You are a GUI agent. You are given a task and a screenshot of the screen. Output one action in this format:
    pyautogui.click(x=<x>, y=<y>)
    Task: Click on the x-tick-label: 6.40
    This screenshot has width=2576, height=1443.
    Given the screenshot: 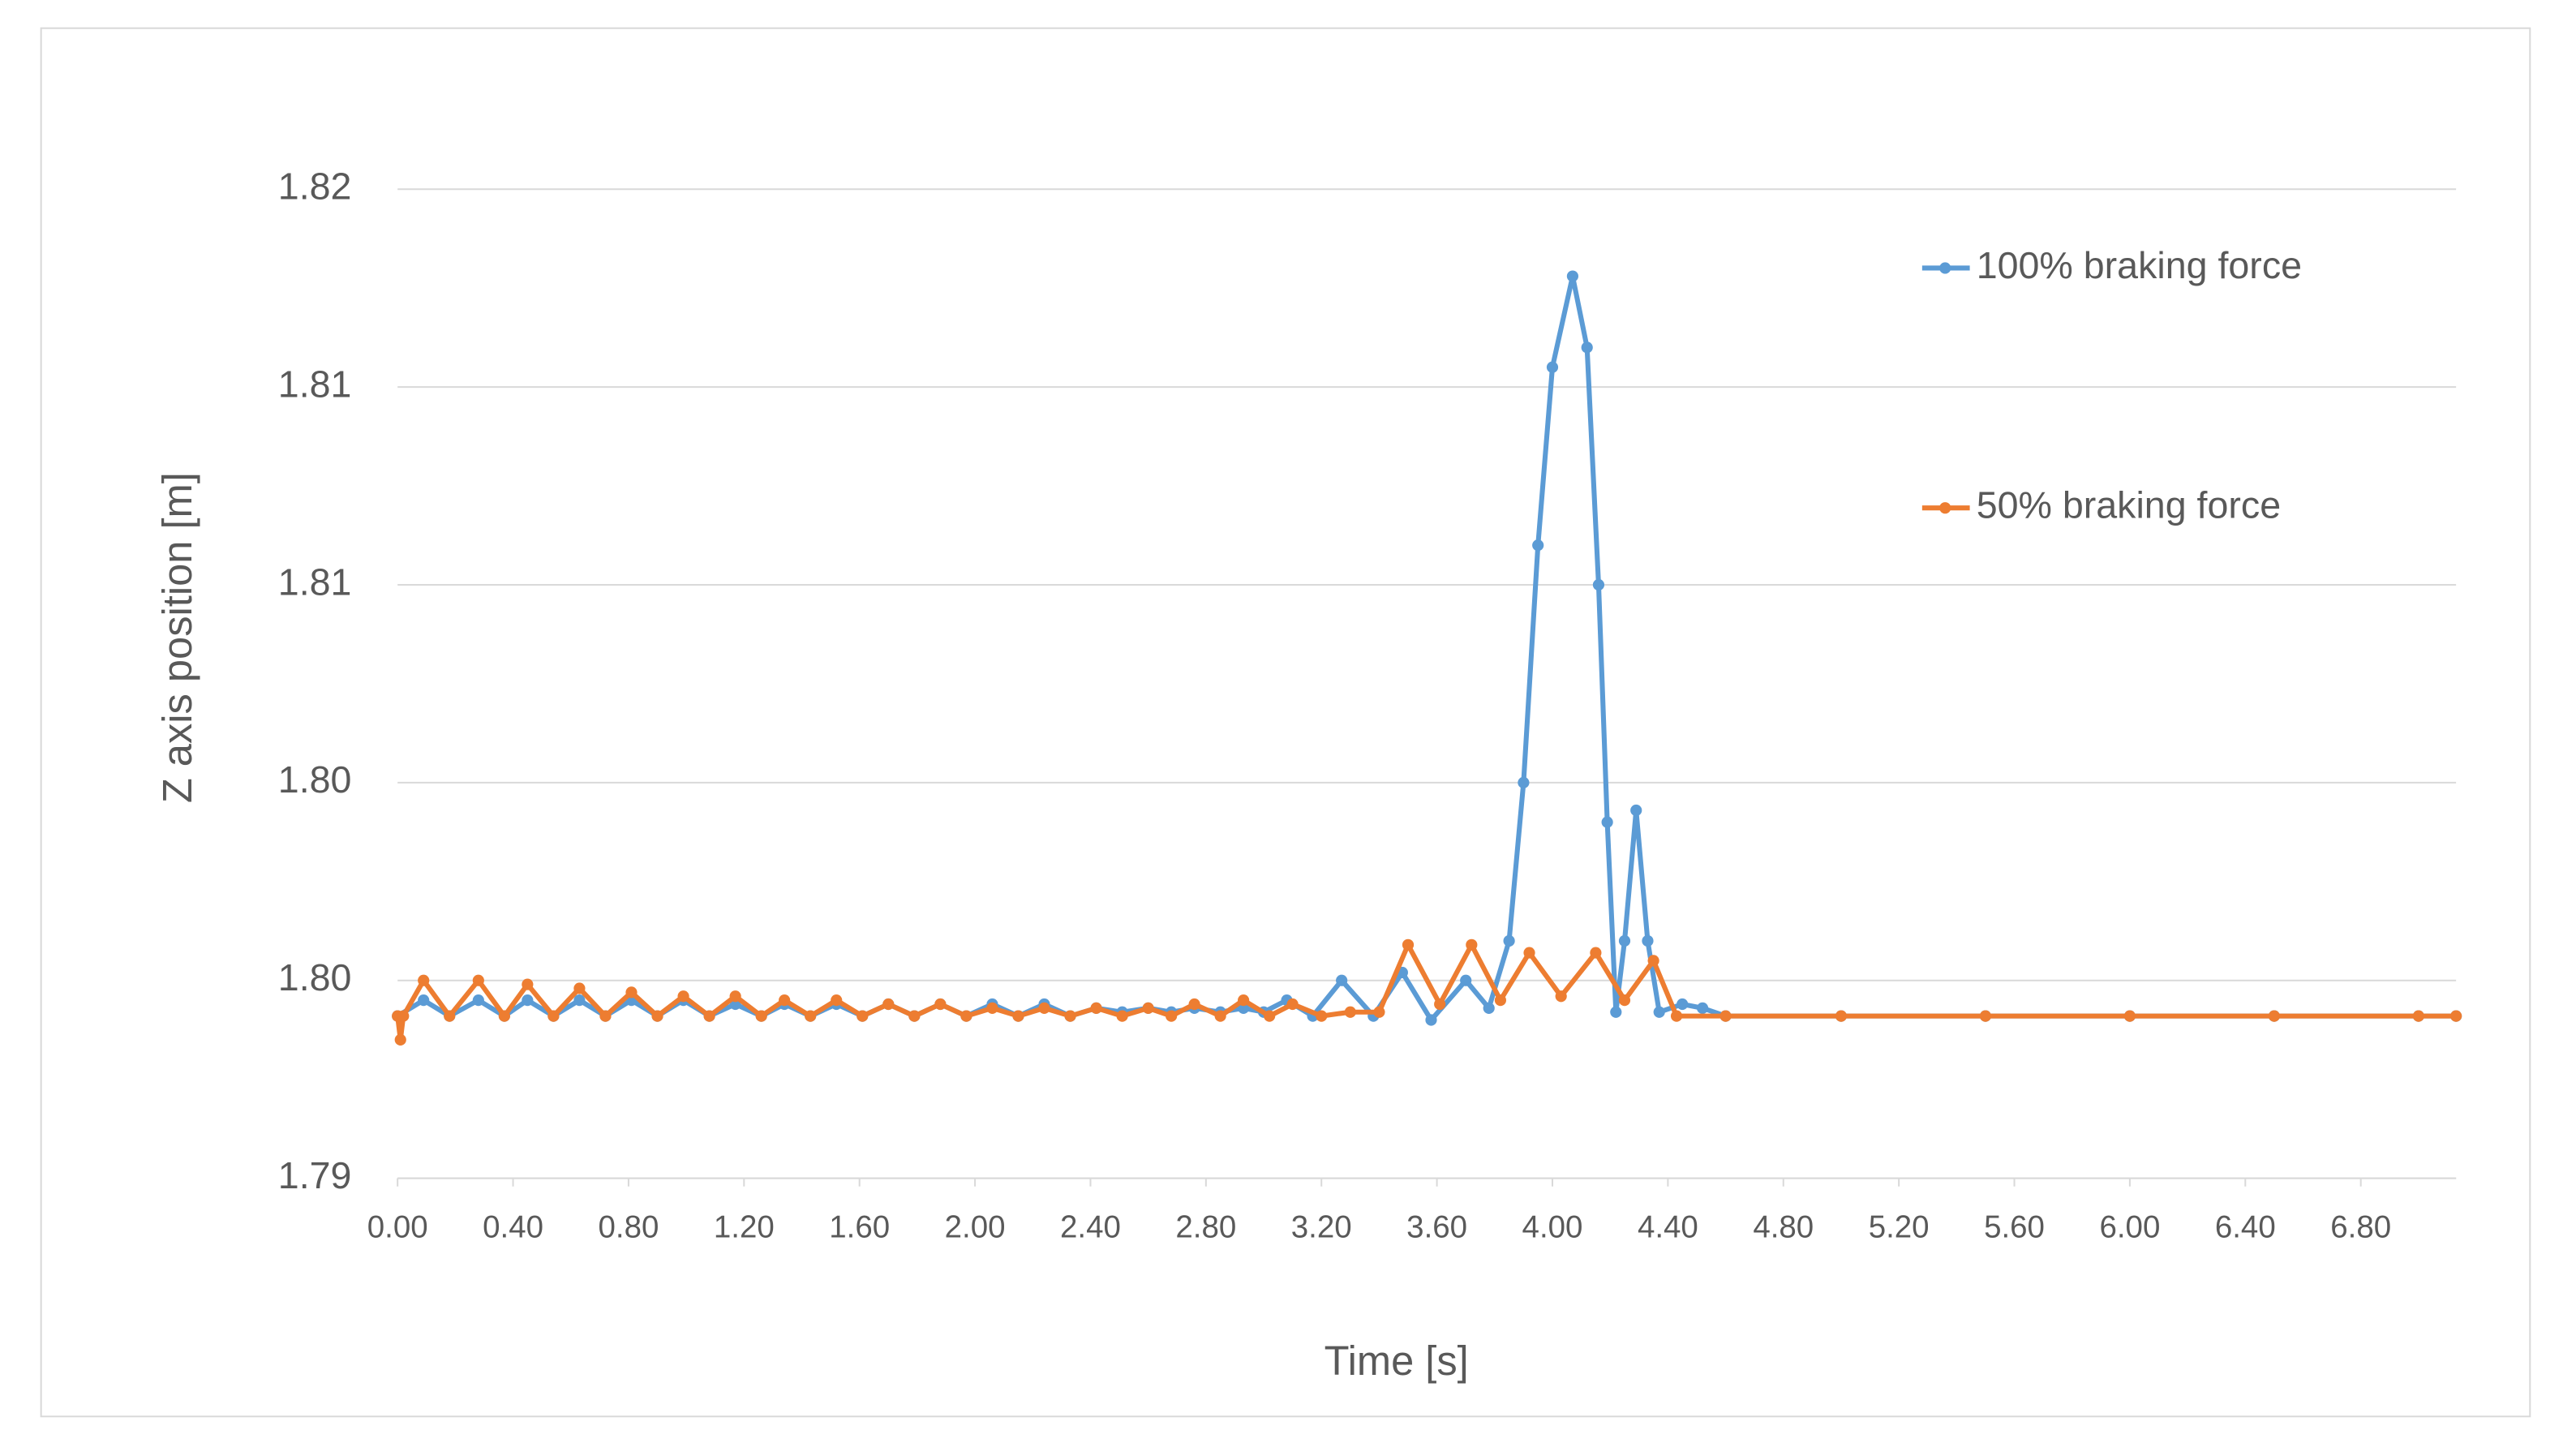 What is the action you would take?
    pyautogui.click(x=2245, y=1227)
    